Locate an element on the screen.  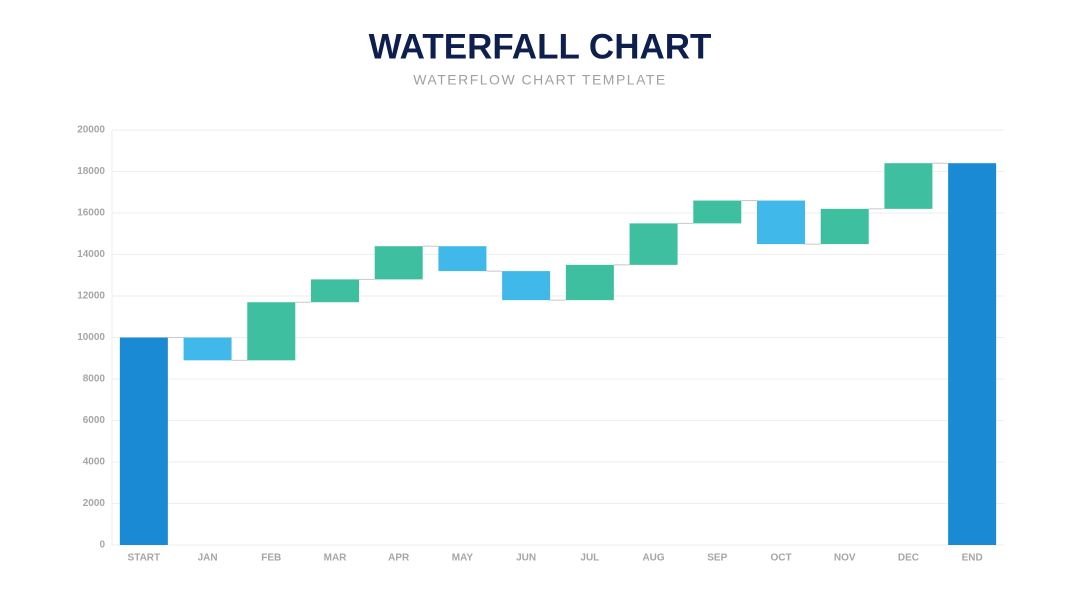
x-tick-label: OCT is located at coordinates (780, 558).